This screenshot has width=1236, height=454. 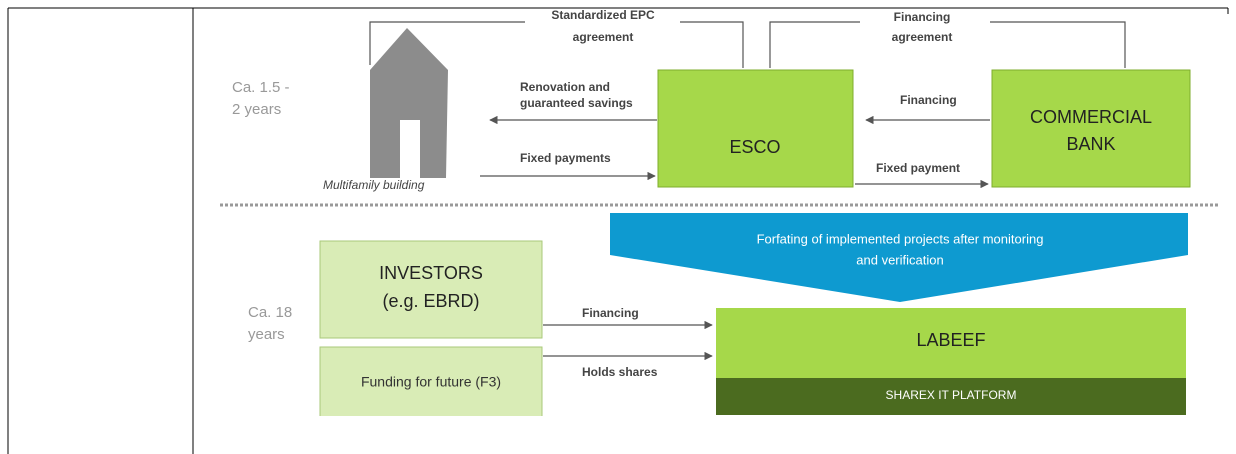 What do you see at coordinates (431, 273) in the screenshot?
I see `investors-label: INVESTORS` at bounding box center [431, 273].